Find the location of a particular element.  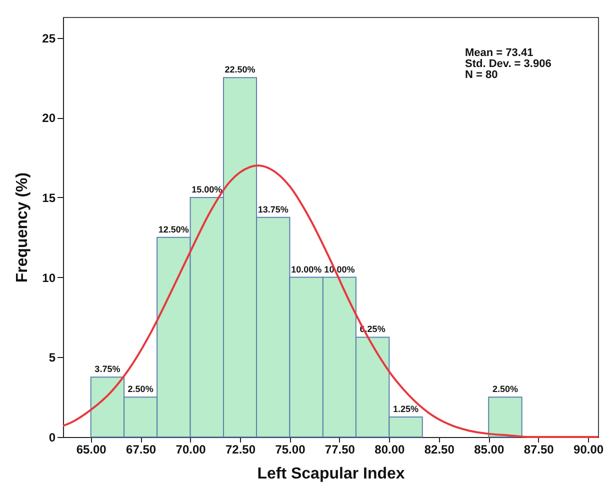

x-tick-label: 77.50 is located at coordinates (340, 449).